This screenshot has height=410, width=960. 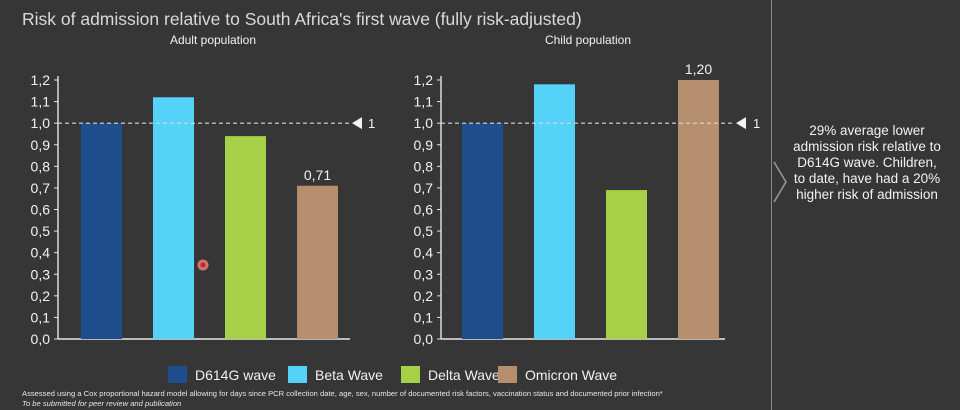 I want to click on child-y-tick-label: 0,5, so click(x=424, y=231).